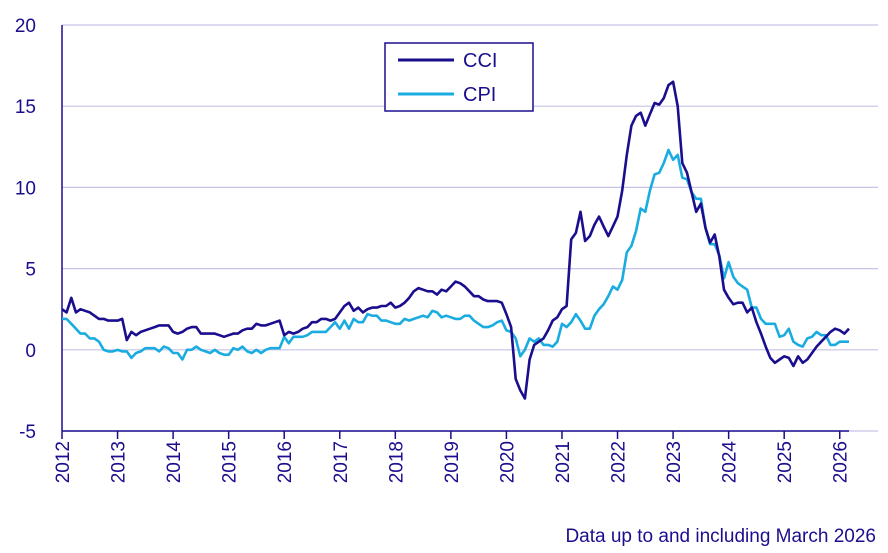 The image size is (888, 553). What do you see at coordinates (563, 462) in the screenshot?
I see `x-tick-label: 2021` at bounding box center [563, 462].